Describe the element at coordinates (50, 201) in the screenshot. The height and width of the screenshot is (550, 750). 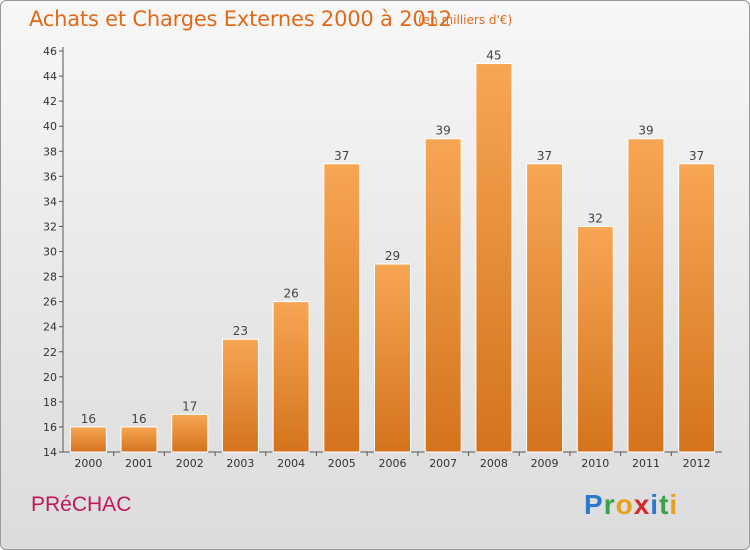
I see `y-tick-label: 34` at that location.